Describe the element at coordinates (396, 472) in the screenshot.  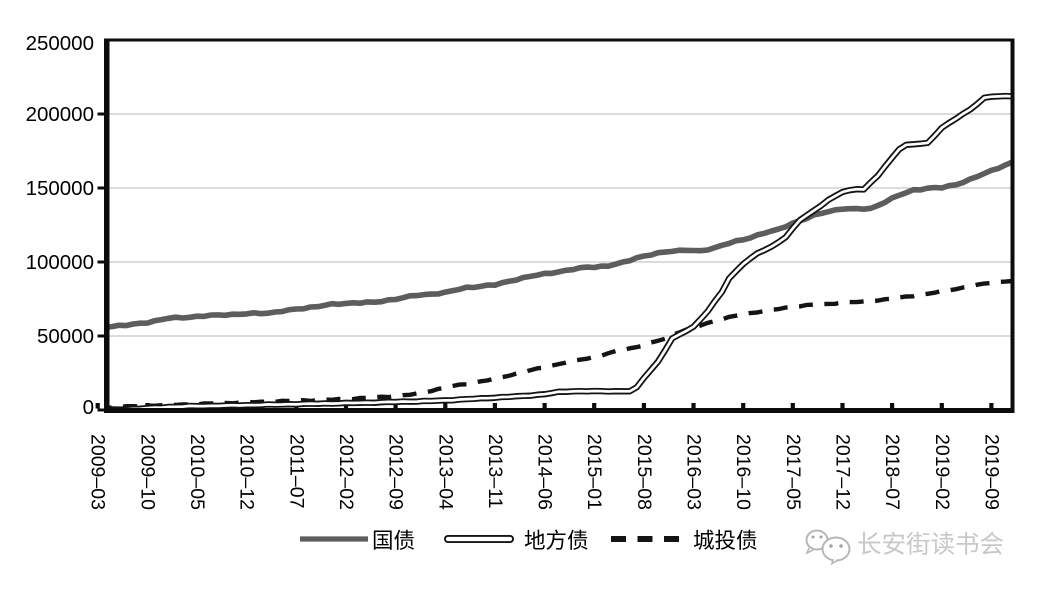
I see `svg-text: 2012–09` at that location.